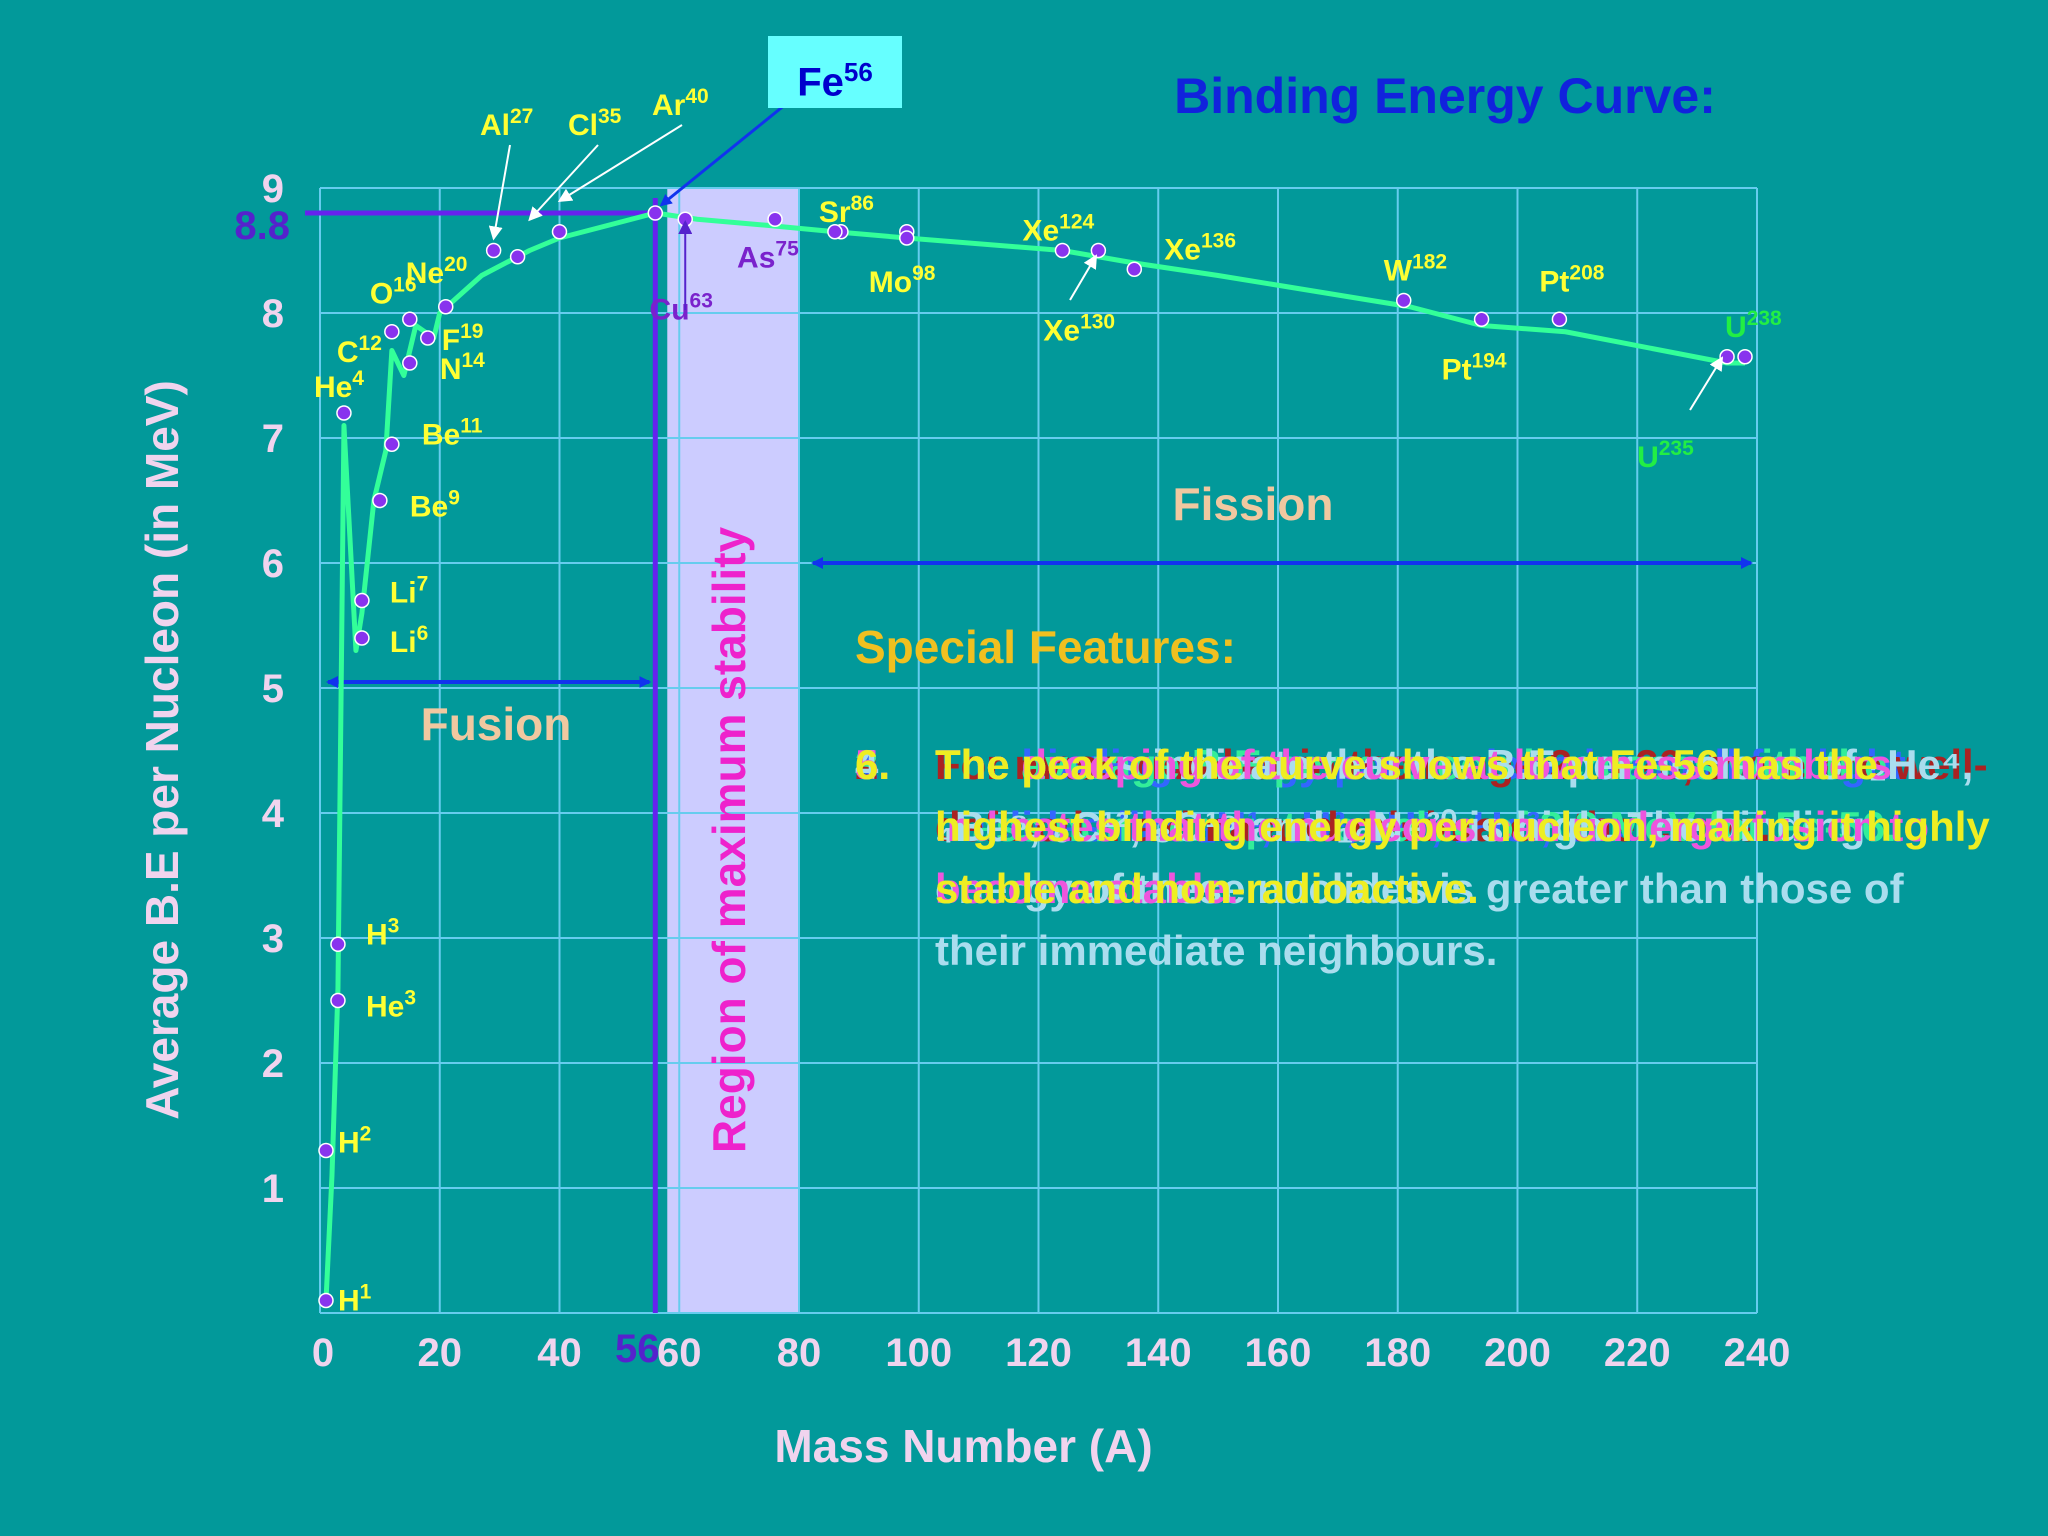  What do you see at coordinates (463, 338) in the screenshot?
I see `nuclide-label-f19: F19` at bounding box center [463, 338].